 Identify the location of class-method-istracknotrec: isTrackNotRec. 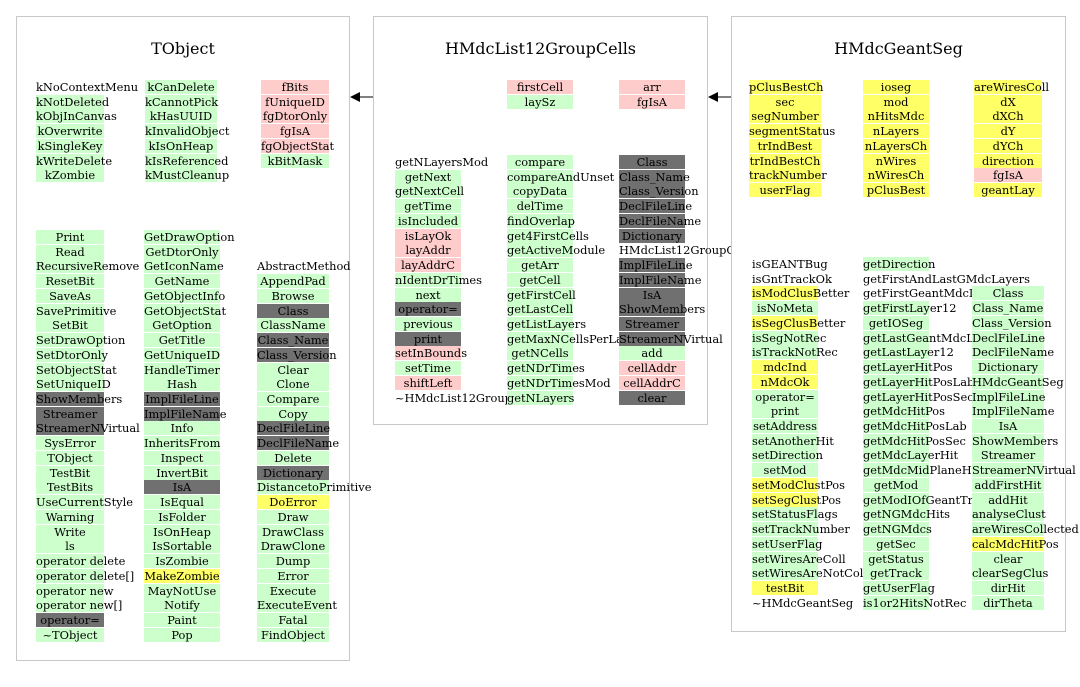
(795, 352).